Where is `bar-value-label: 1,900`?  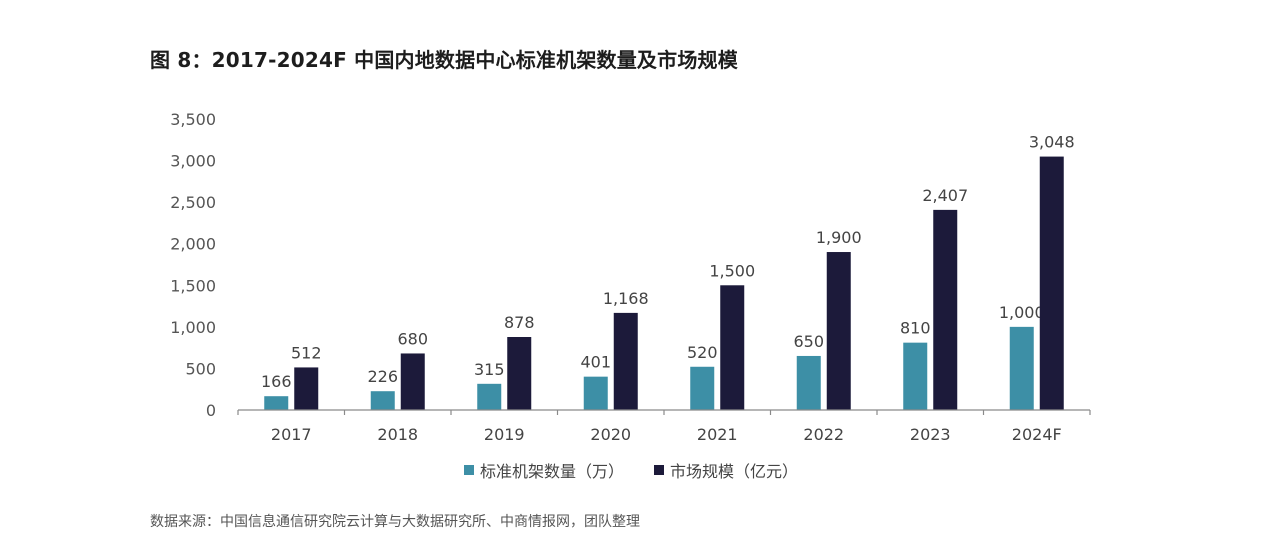
bar-value-label: 1,900 is located at coordinates (839, 237).